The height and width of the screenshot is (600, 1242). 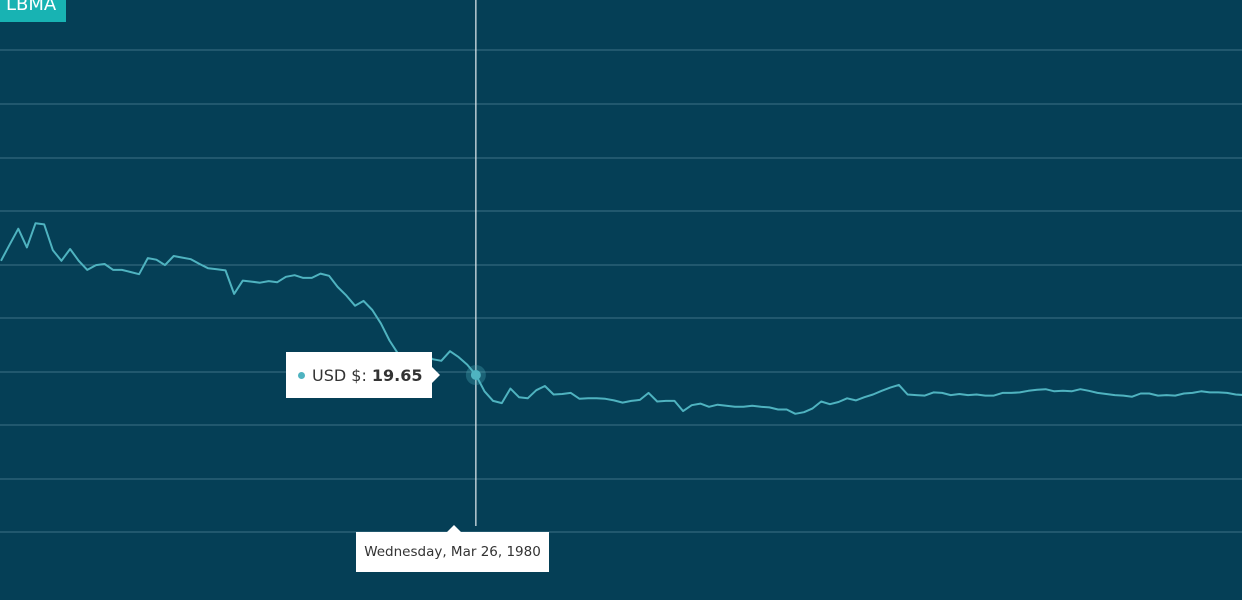 I want to click on crosshair-date-label: Wednesday, Mar 26, 1980, so click(x=452, y=548).